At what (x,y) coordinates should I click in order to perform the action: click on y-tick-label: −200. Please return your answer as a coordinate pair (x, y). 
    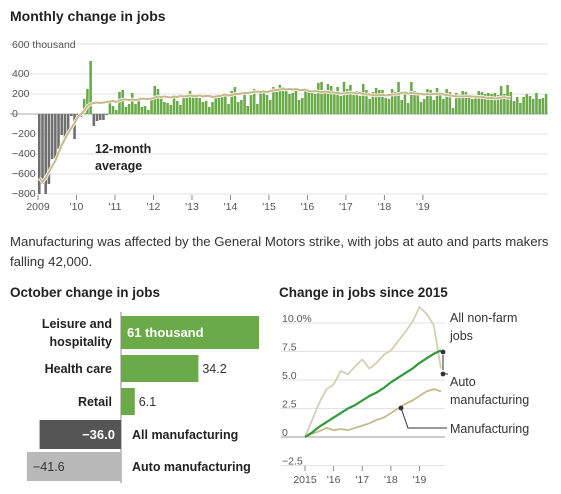
    Looking at the image, I should click on (24, 134).